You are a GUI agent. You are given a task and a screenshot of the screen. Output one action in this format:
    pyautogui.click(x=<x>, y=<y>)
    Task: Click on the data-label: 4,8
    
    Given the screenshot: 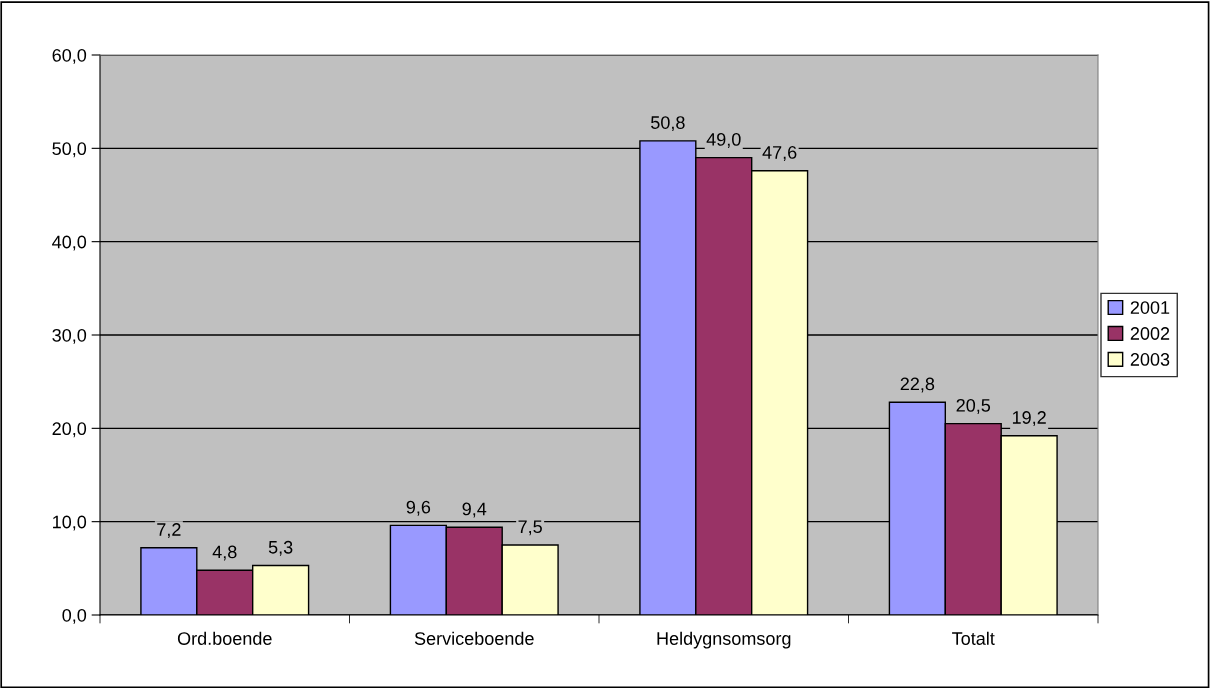 What is the action you would take?
    pyautogui.click(x=224, y=553)
    